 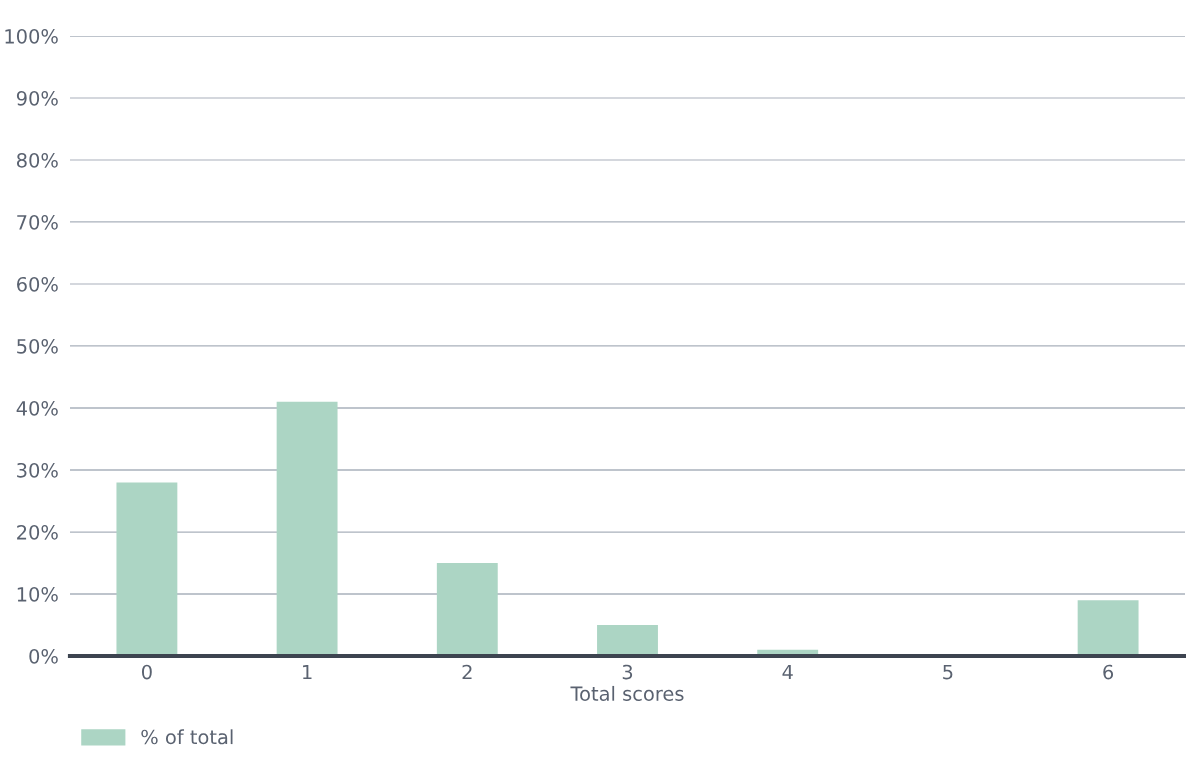 What do you see at coordinates (187, 737) in the screenshot?
I see `legend-label: % of total` at bounding box center [187, 737].